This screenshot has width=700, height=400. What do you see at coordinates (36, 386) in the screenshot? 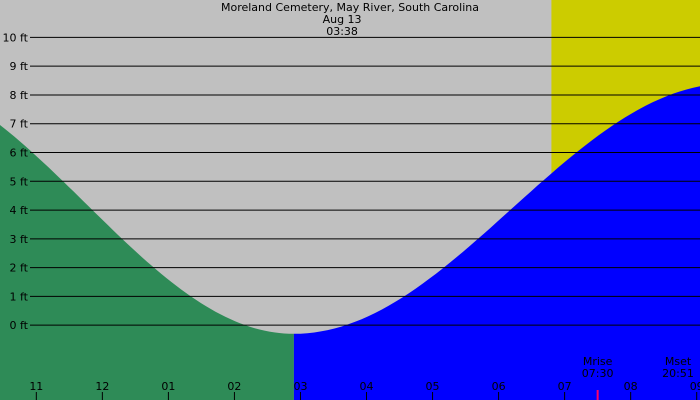
I see `x-tick-label: 11` at bounding box center [36, 386].